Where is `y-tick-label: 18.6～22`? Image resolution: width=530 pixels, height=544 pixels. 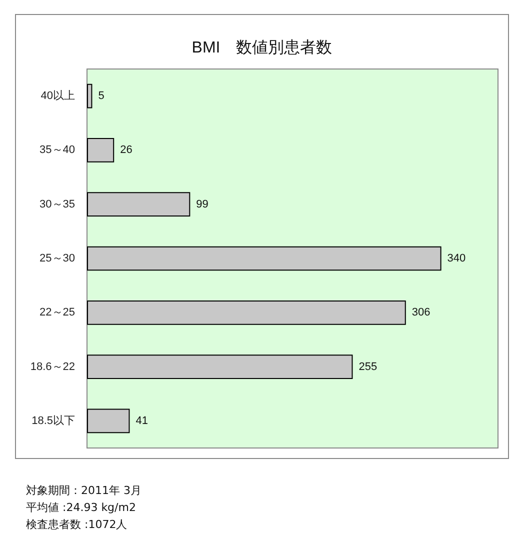
y-tick-label: 18.6～22 is located at coordinates (52, 366).